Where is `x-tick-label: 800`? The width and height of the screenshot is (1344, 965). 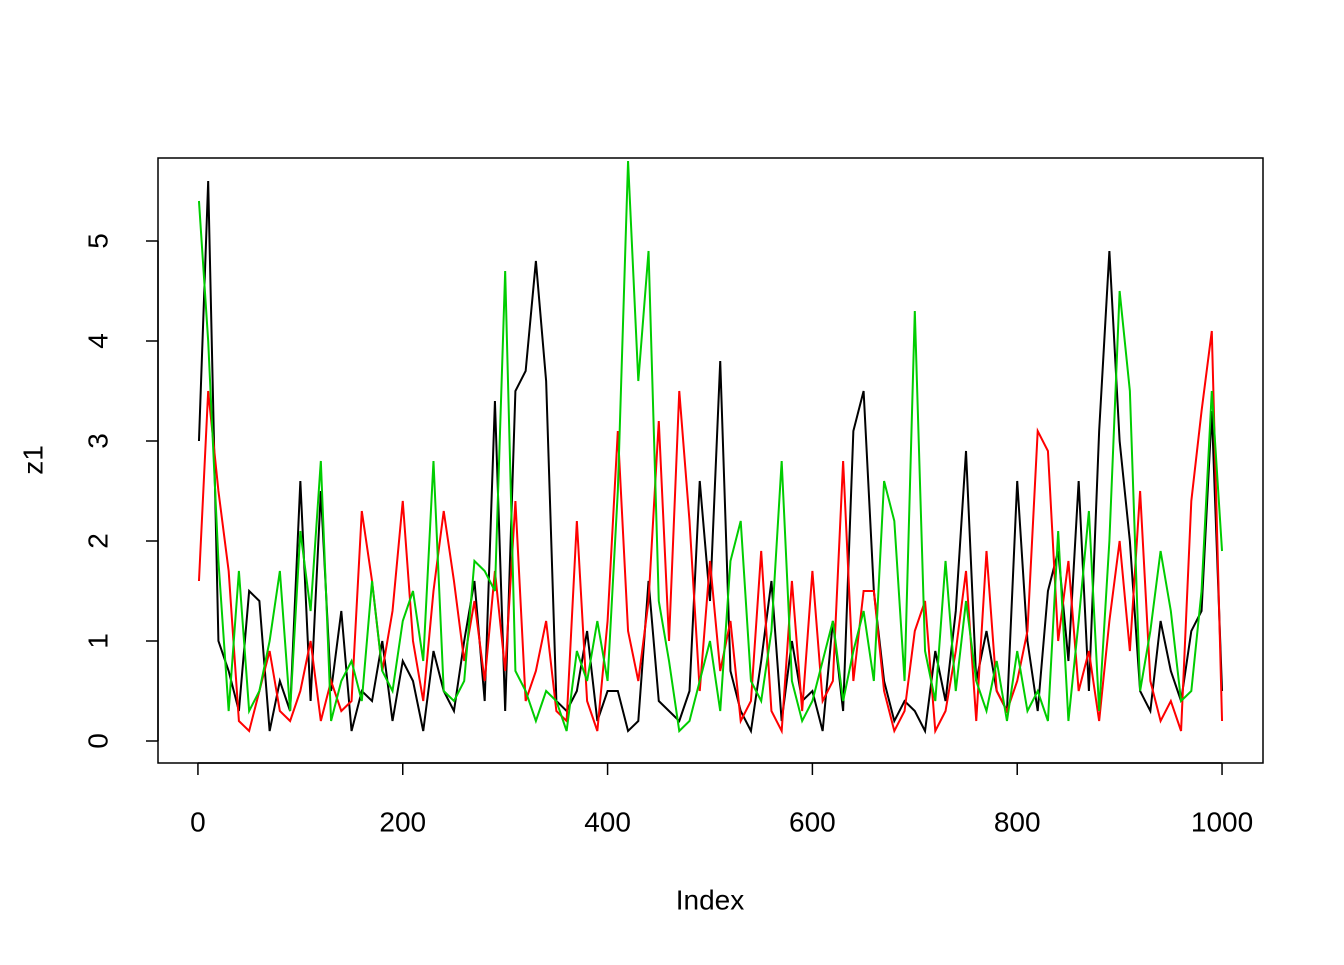
x-tick-label: 800 is located at coordinates (1017, 821).